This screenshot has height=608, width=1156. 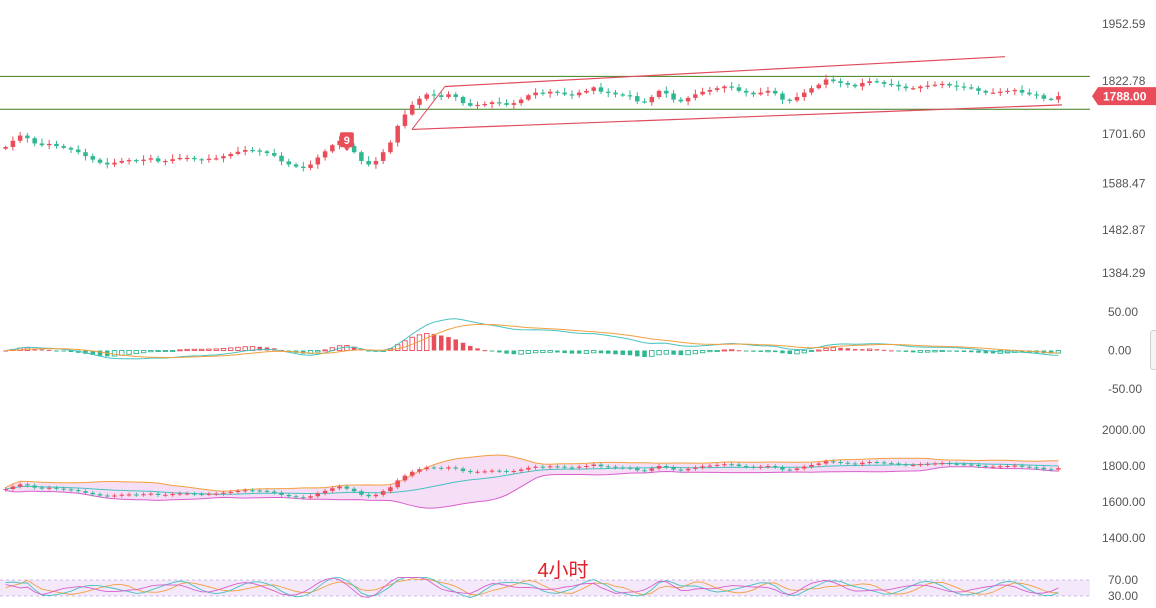 I want to click on channel-upper-line, so click(x=725, y=72).